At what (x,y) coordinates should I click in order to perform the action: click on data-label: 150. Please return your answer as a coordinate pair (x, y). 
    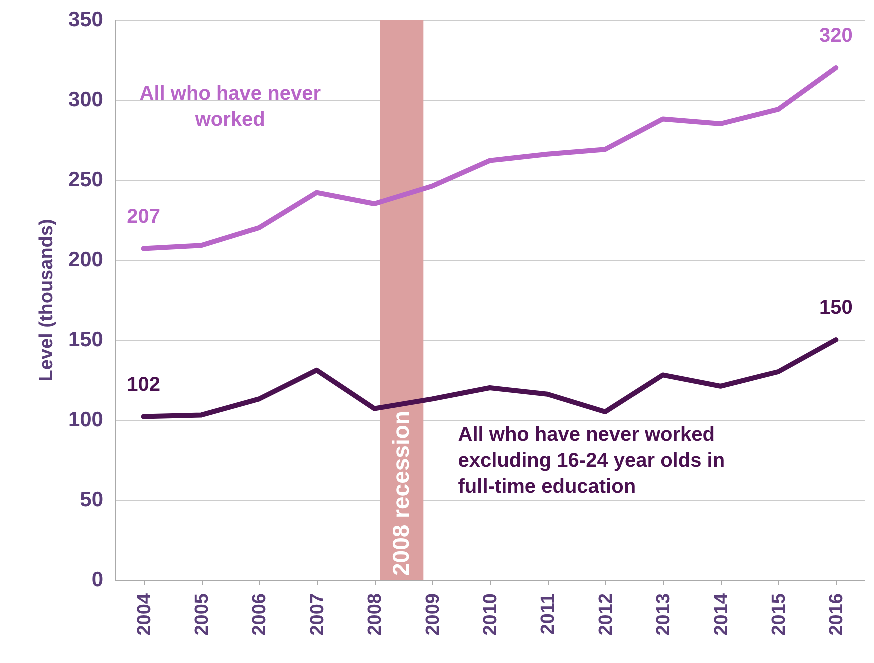
    Looking at the image, I should click on (836, 308).